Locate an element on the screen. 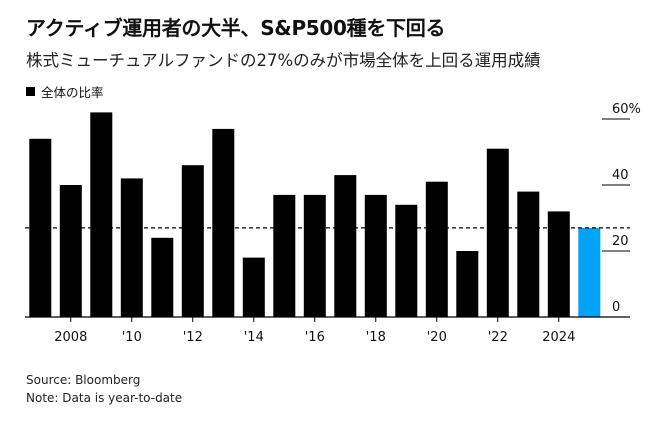 The height and width of the screenshot is (428, 660). y-tick-label-20: 20 is located at coordinates (620, 241).